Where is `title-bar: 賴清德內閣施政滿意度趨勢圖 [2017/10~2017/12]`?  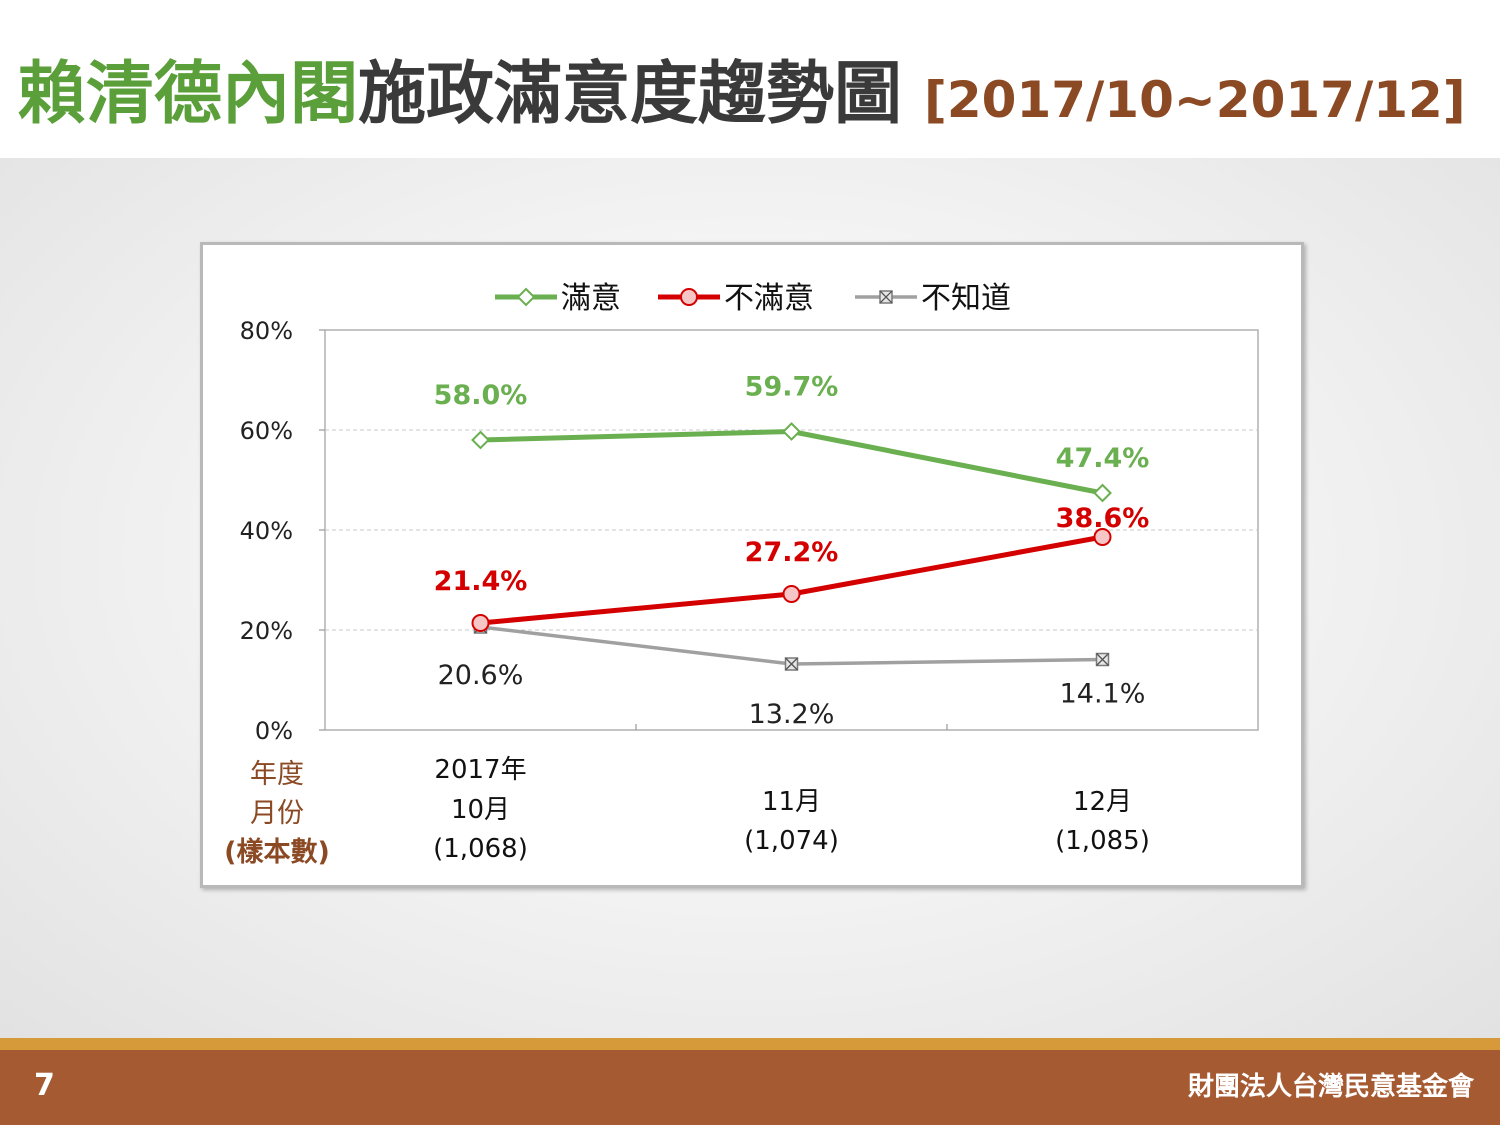 title-bar: 賴清德內閣施政滿意度趨勢圖 [2017/10~2017/12] is located at coordinates (750, 79).